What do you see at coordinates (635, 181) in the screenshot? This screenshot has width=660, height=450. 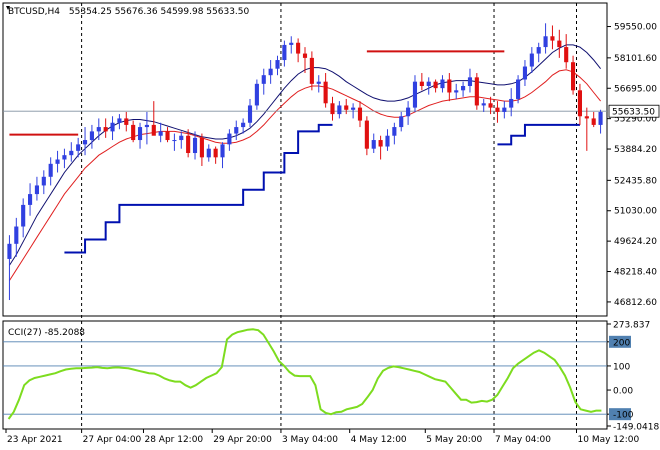 I see `price-tick-label: 52435.80` at bounding box center [635, 181].